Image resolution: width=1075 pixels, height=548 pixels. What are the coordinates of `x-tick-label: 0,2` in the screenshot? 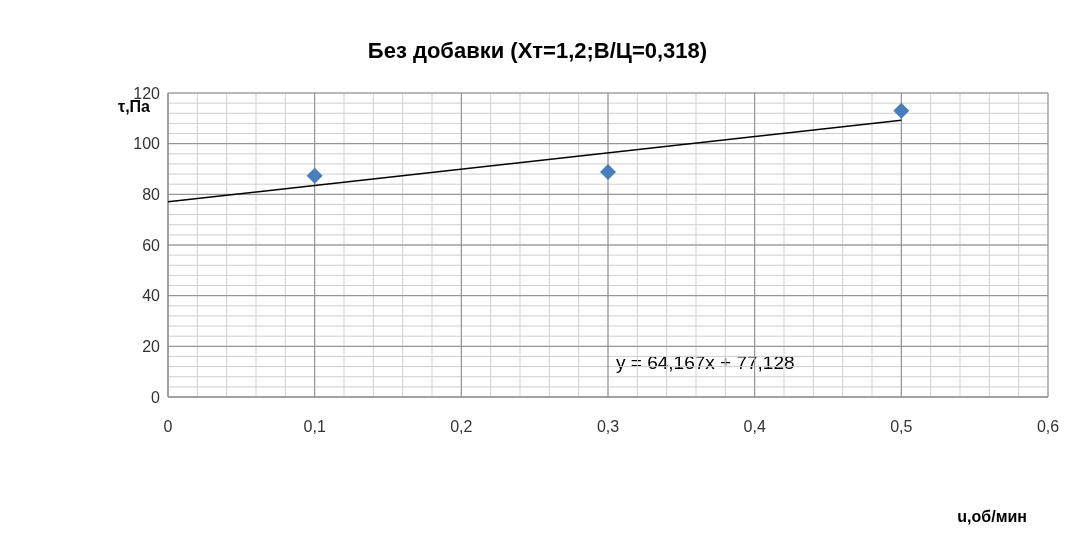 It's located at (461, 427).